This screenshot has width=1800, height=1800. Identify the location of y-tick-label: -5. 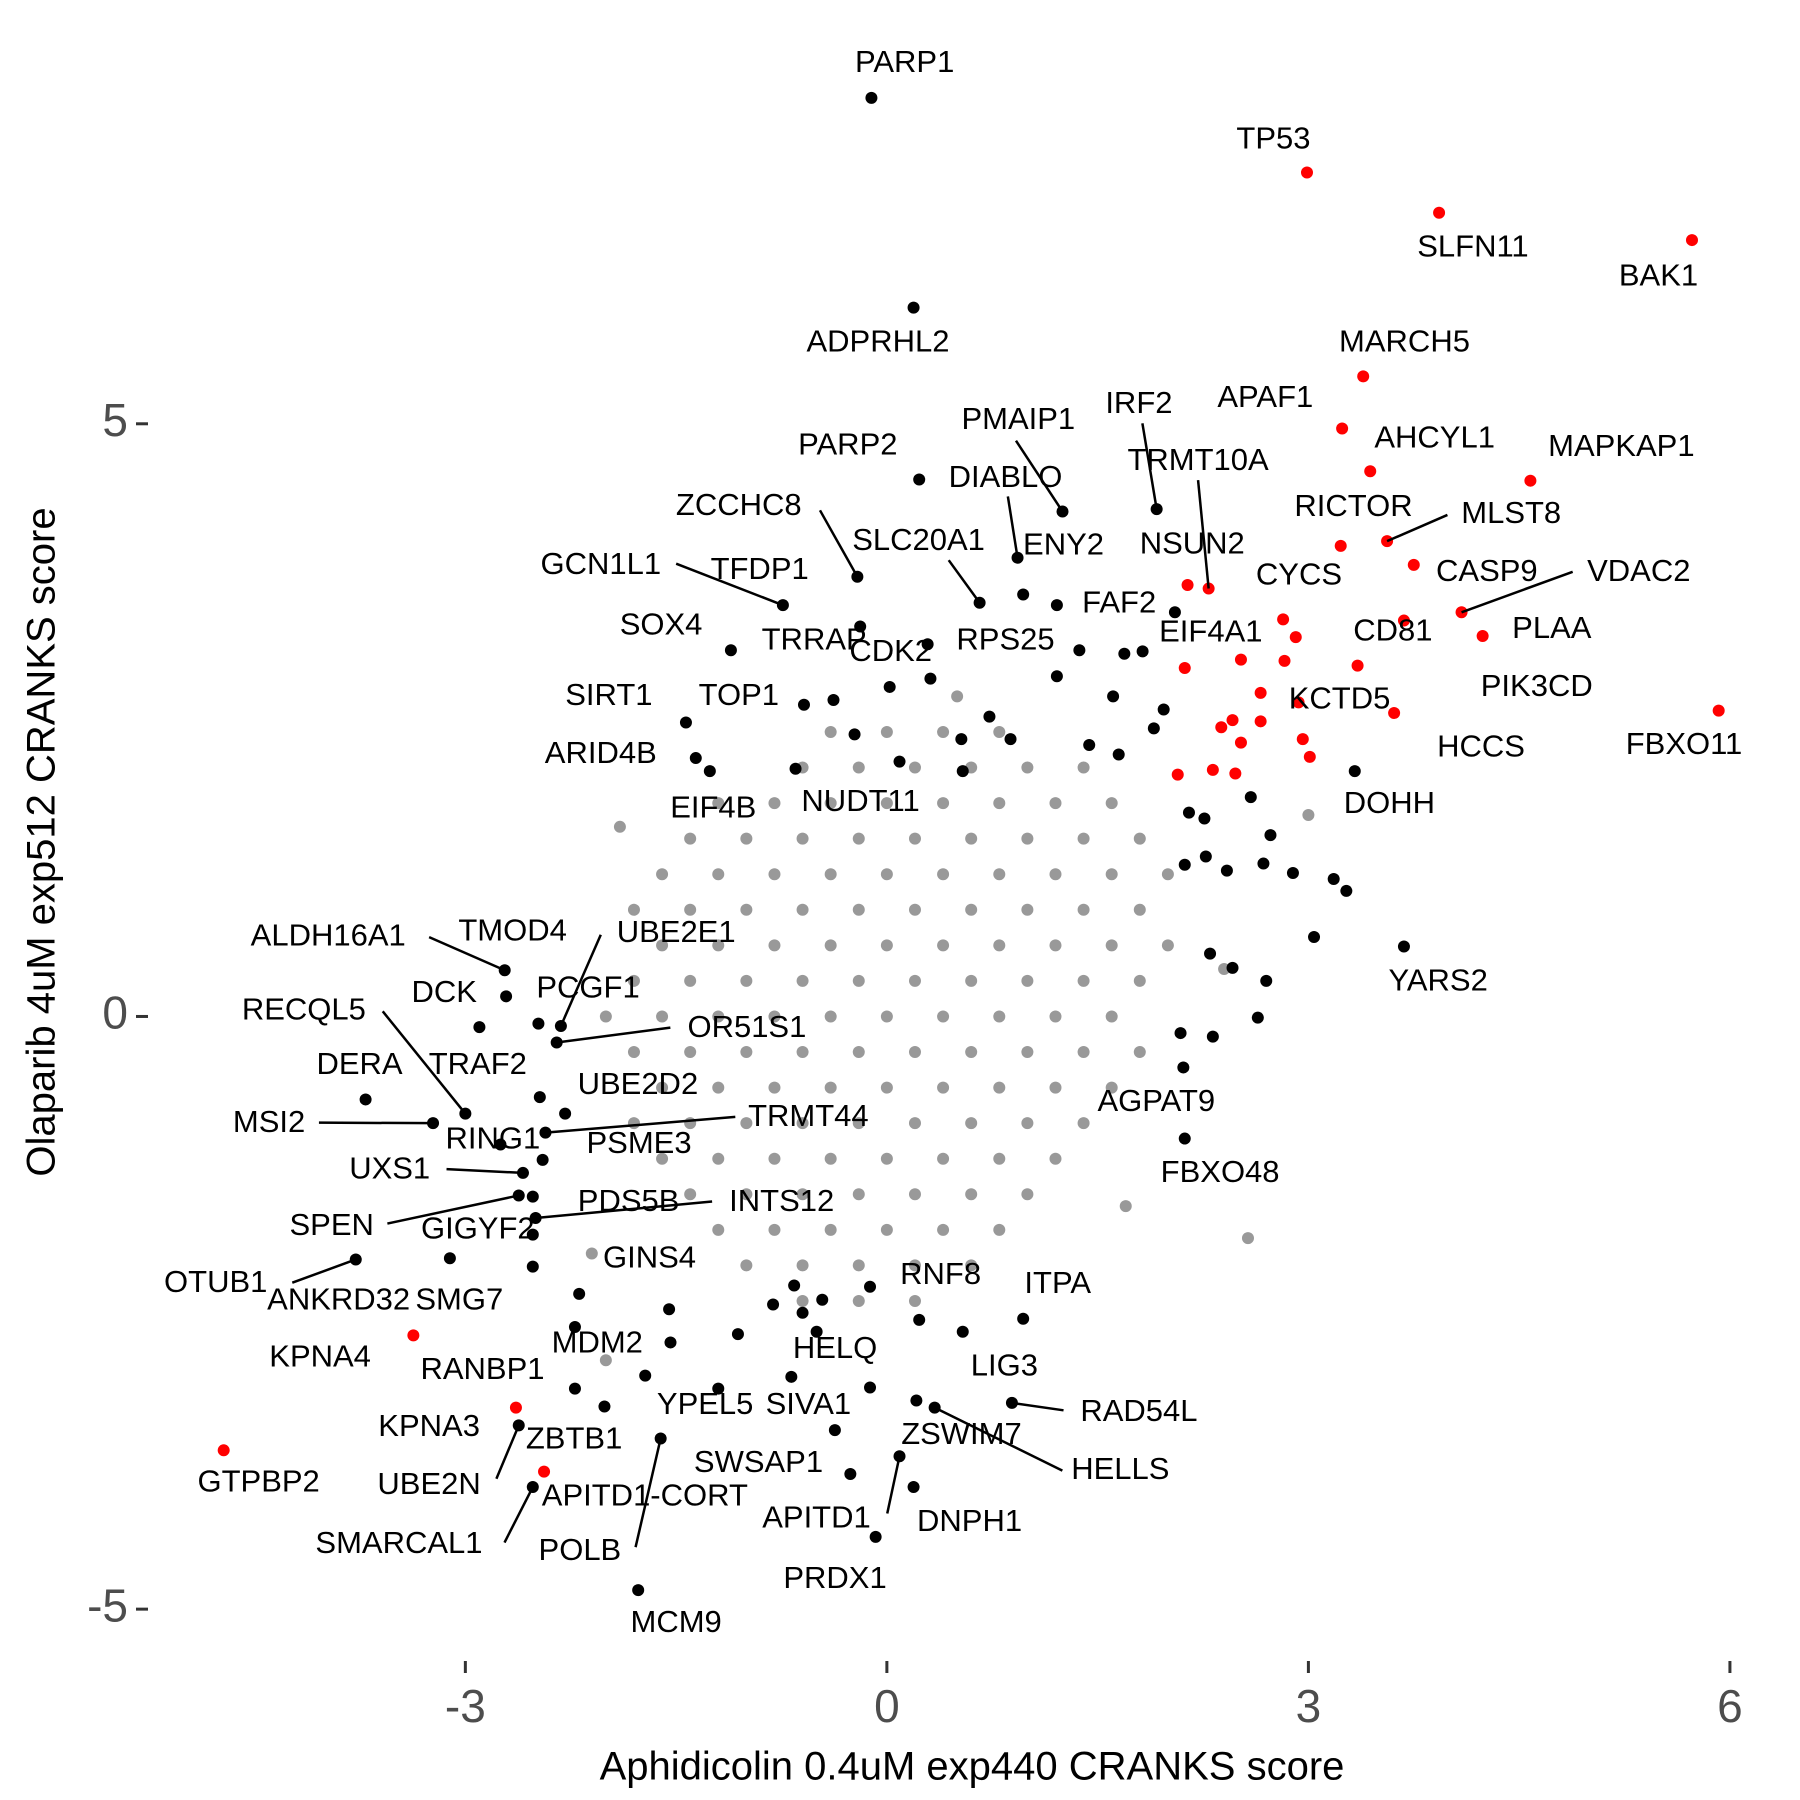
(107, 1605).